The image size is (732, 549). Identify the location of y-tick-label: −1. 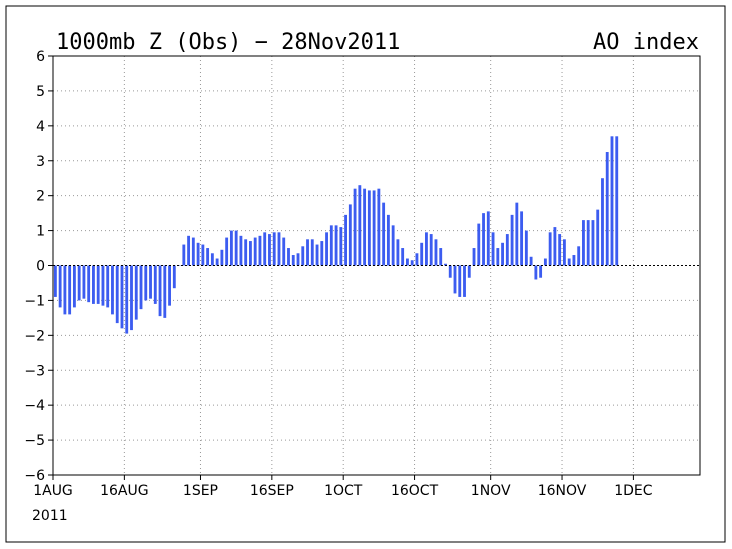
(34, 301).